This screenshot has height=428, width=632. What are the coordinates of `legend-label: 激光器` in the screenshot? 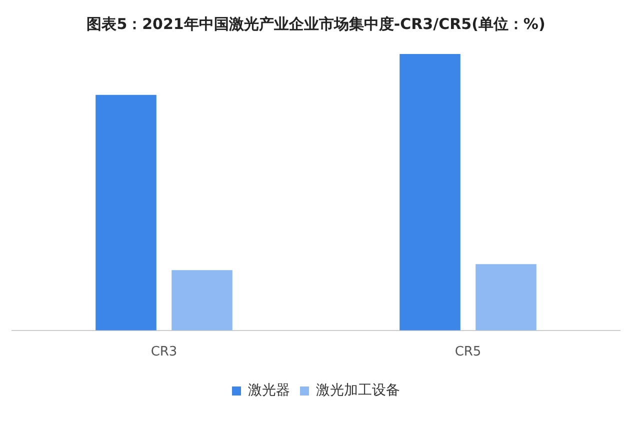 It's located at (269, 390).